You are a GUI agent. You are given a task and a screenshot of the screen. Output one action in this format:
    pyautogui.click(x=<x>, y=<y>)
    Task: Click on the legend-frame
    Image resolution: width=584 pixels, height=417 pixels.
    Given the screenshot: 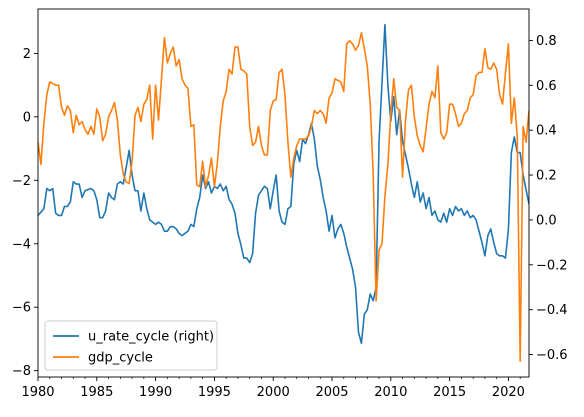 What is the action you would take?
    pyautogui.click(x=131, y=345)
    